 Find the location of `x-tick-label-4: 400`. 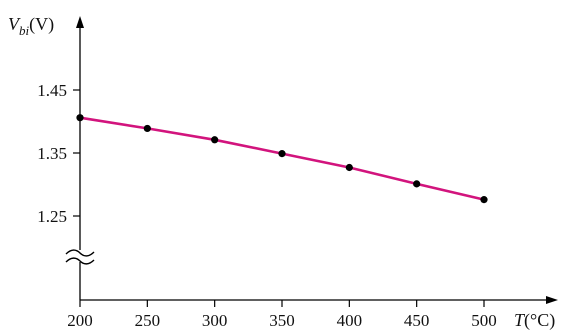

x-tick-label-4: 400 is located at coordinates (350, 320).